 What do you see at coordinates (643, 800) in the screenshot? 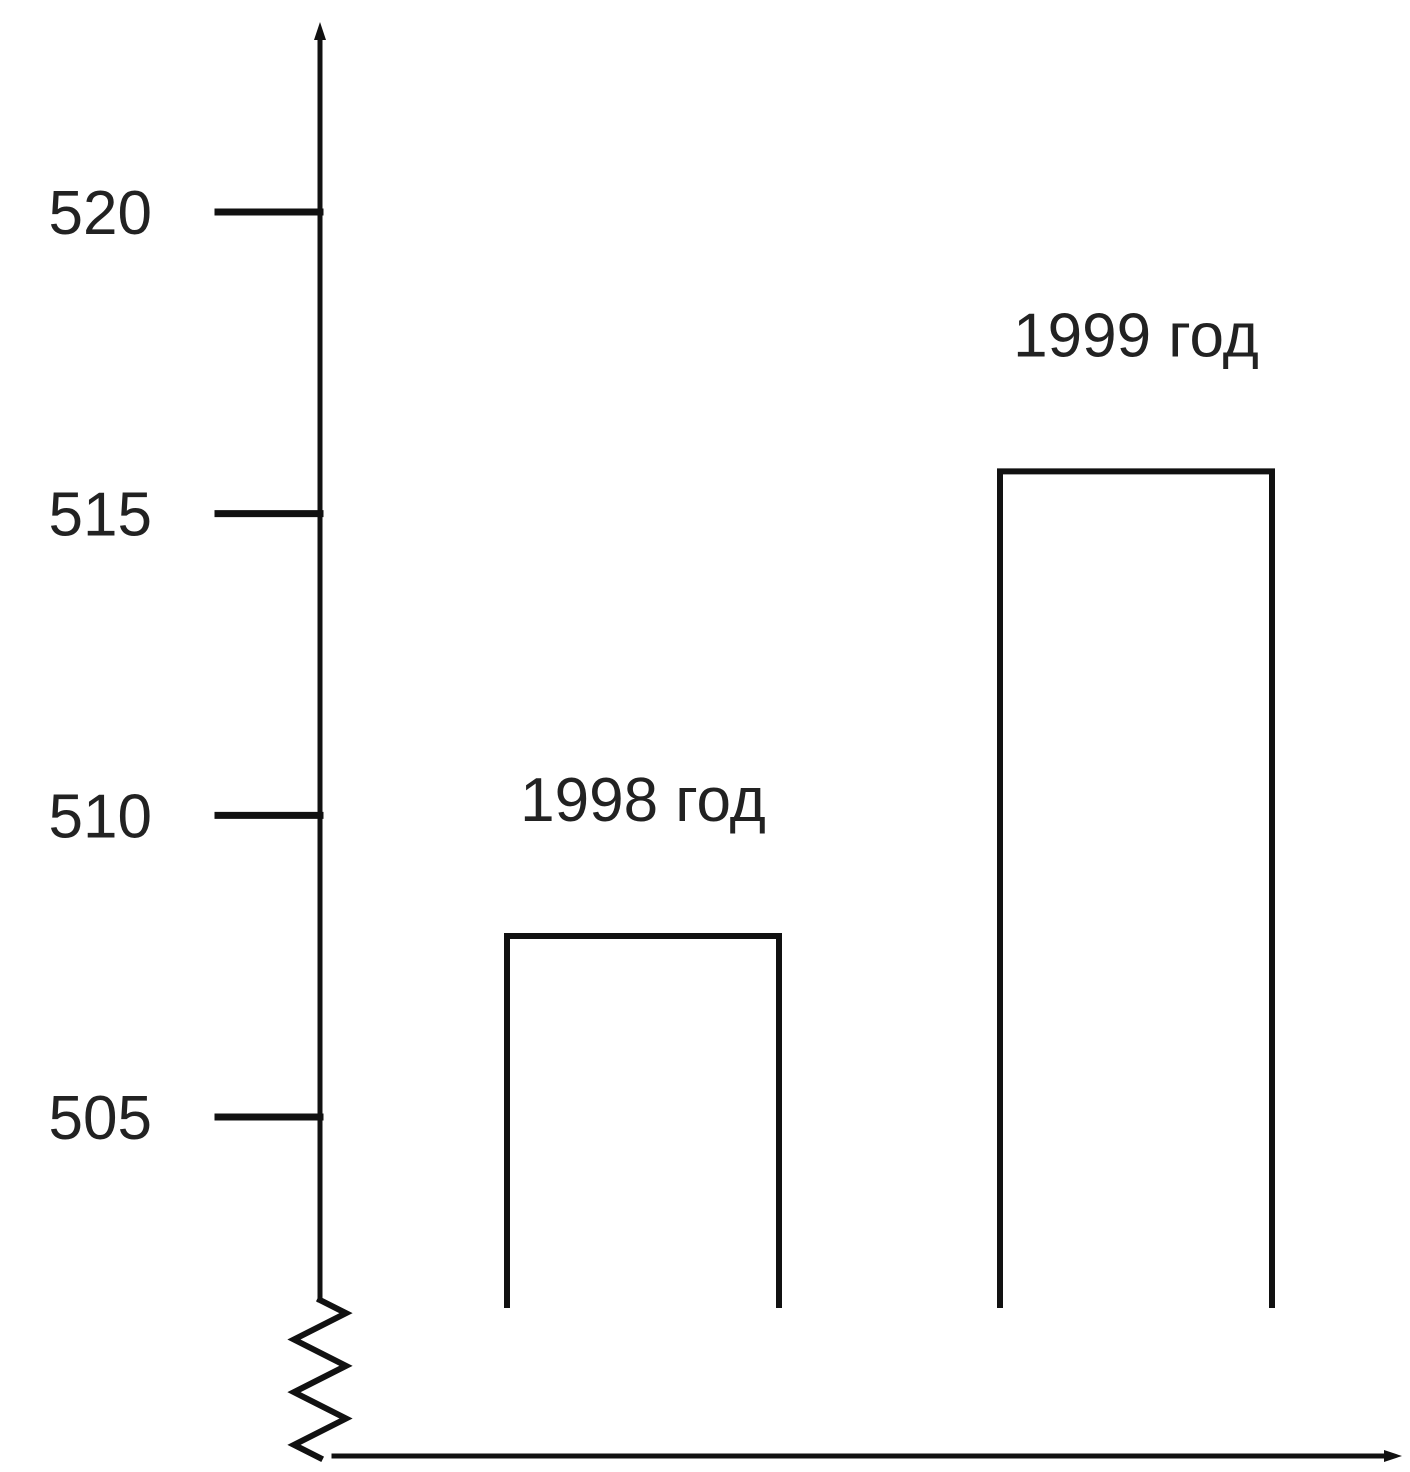
I see `bar-category-label: 1998 год` at bounding box center [643, 800].